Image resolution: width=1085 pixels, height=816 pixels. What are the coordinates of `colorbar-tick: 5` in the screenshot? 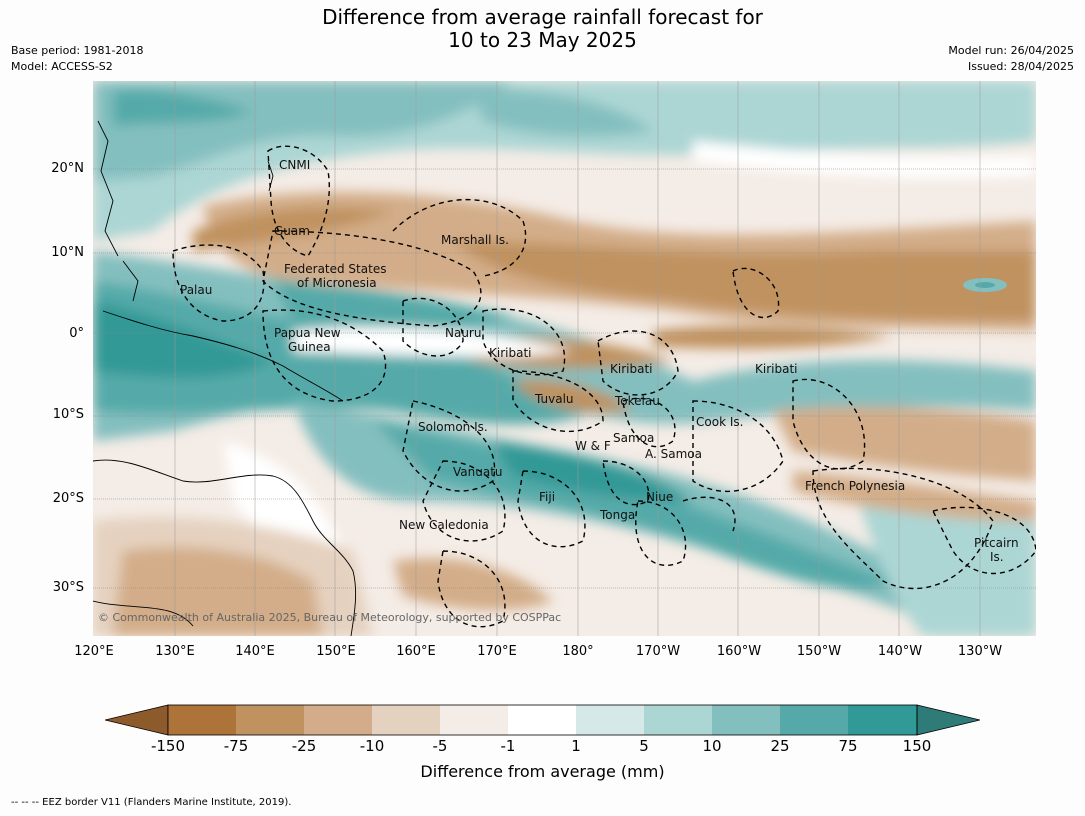 It's located at (644, 746).